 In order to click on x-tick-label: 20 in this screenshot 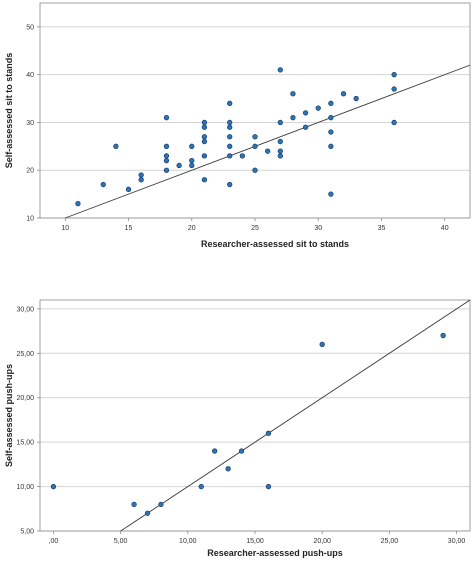, I will do `click(192, 228)`.